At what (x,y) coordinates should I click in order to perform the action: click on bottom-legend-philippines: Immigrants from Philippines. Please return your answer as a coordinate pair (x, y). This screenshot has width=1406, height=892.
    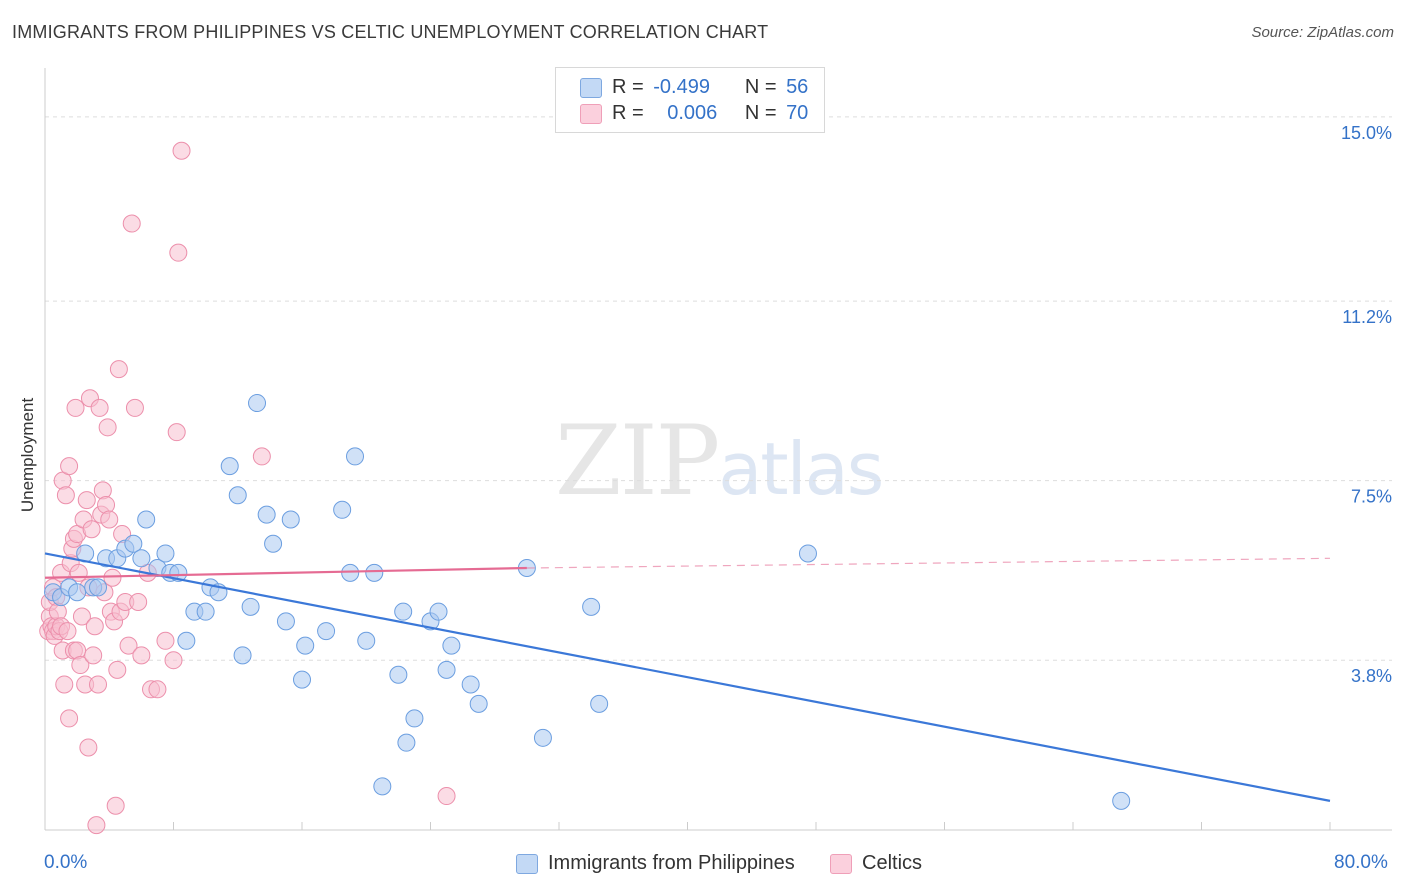
    Looking at the image, I should click on (655, 863).